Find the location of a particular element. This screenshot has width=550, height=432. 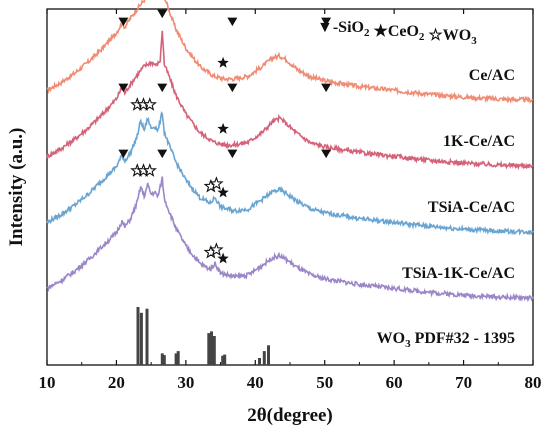

series-label: TSiA-Ce/AC is located at coordinates (471, 207).